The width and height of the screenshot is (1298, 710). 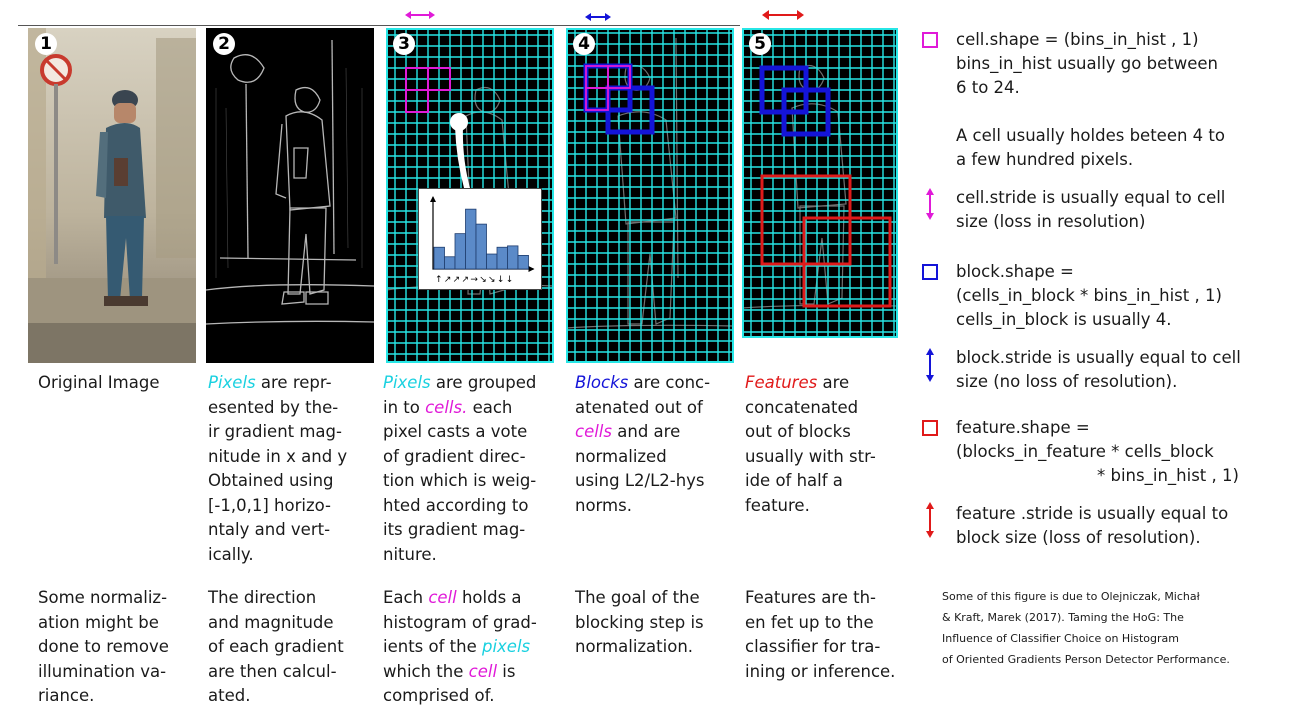 What do you see at coordinates (1015, 271) in the screenshot?
I see `legend-line: block.shape =` at bounding box center [1015, 271].